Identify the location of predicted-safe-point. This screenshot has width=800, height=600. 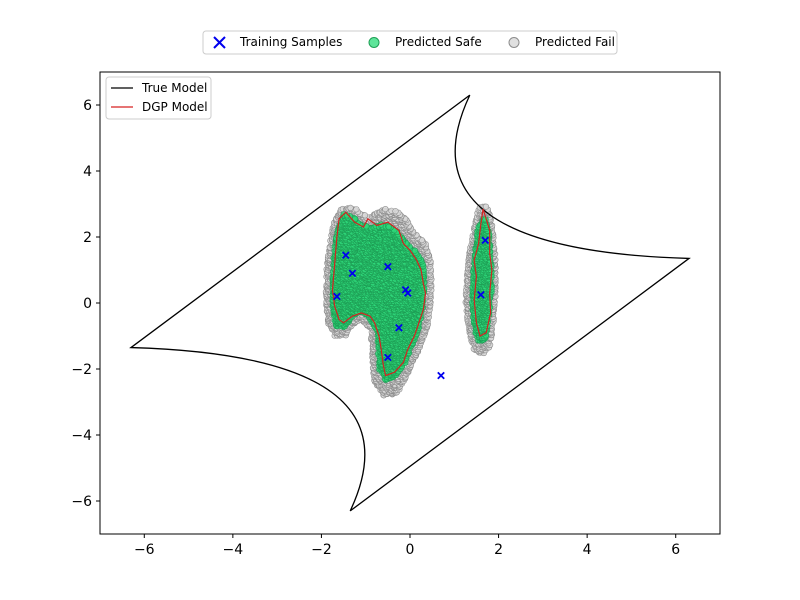
(415, 250).